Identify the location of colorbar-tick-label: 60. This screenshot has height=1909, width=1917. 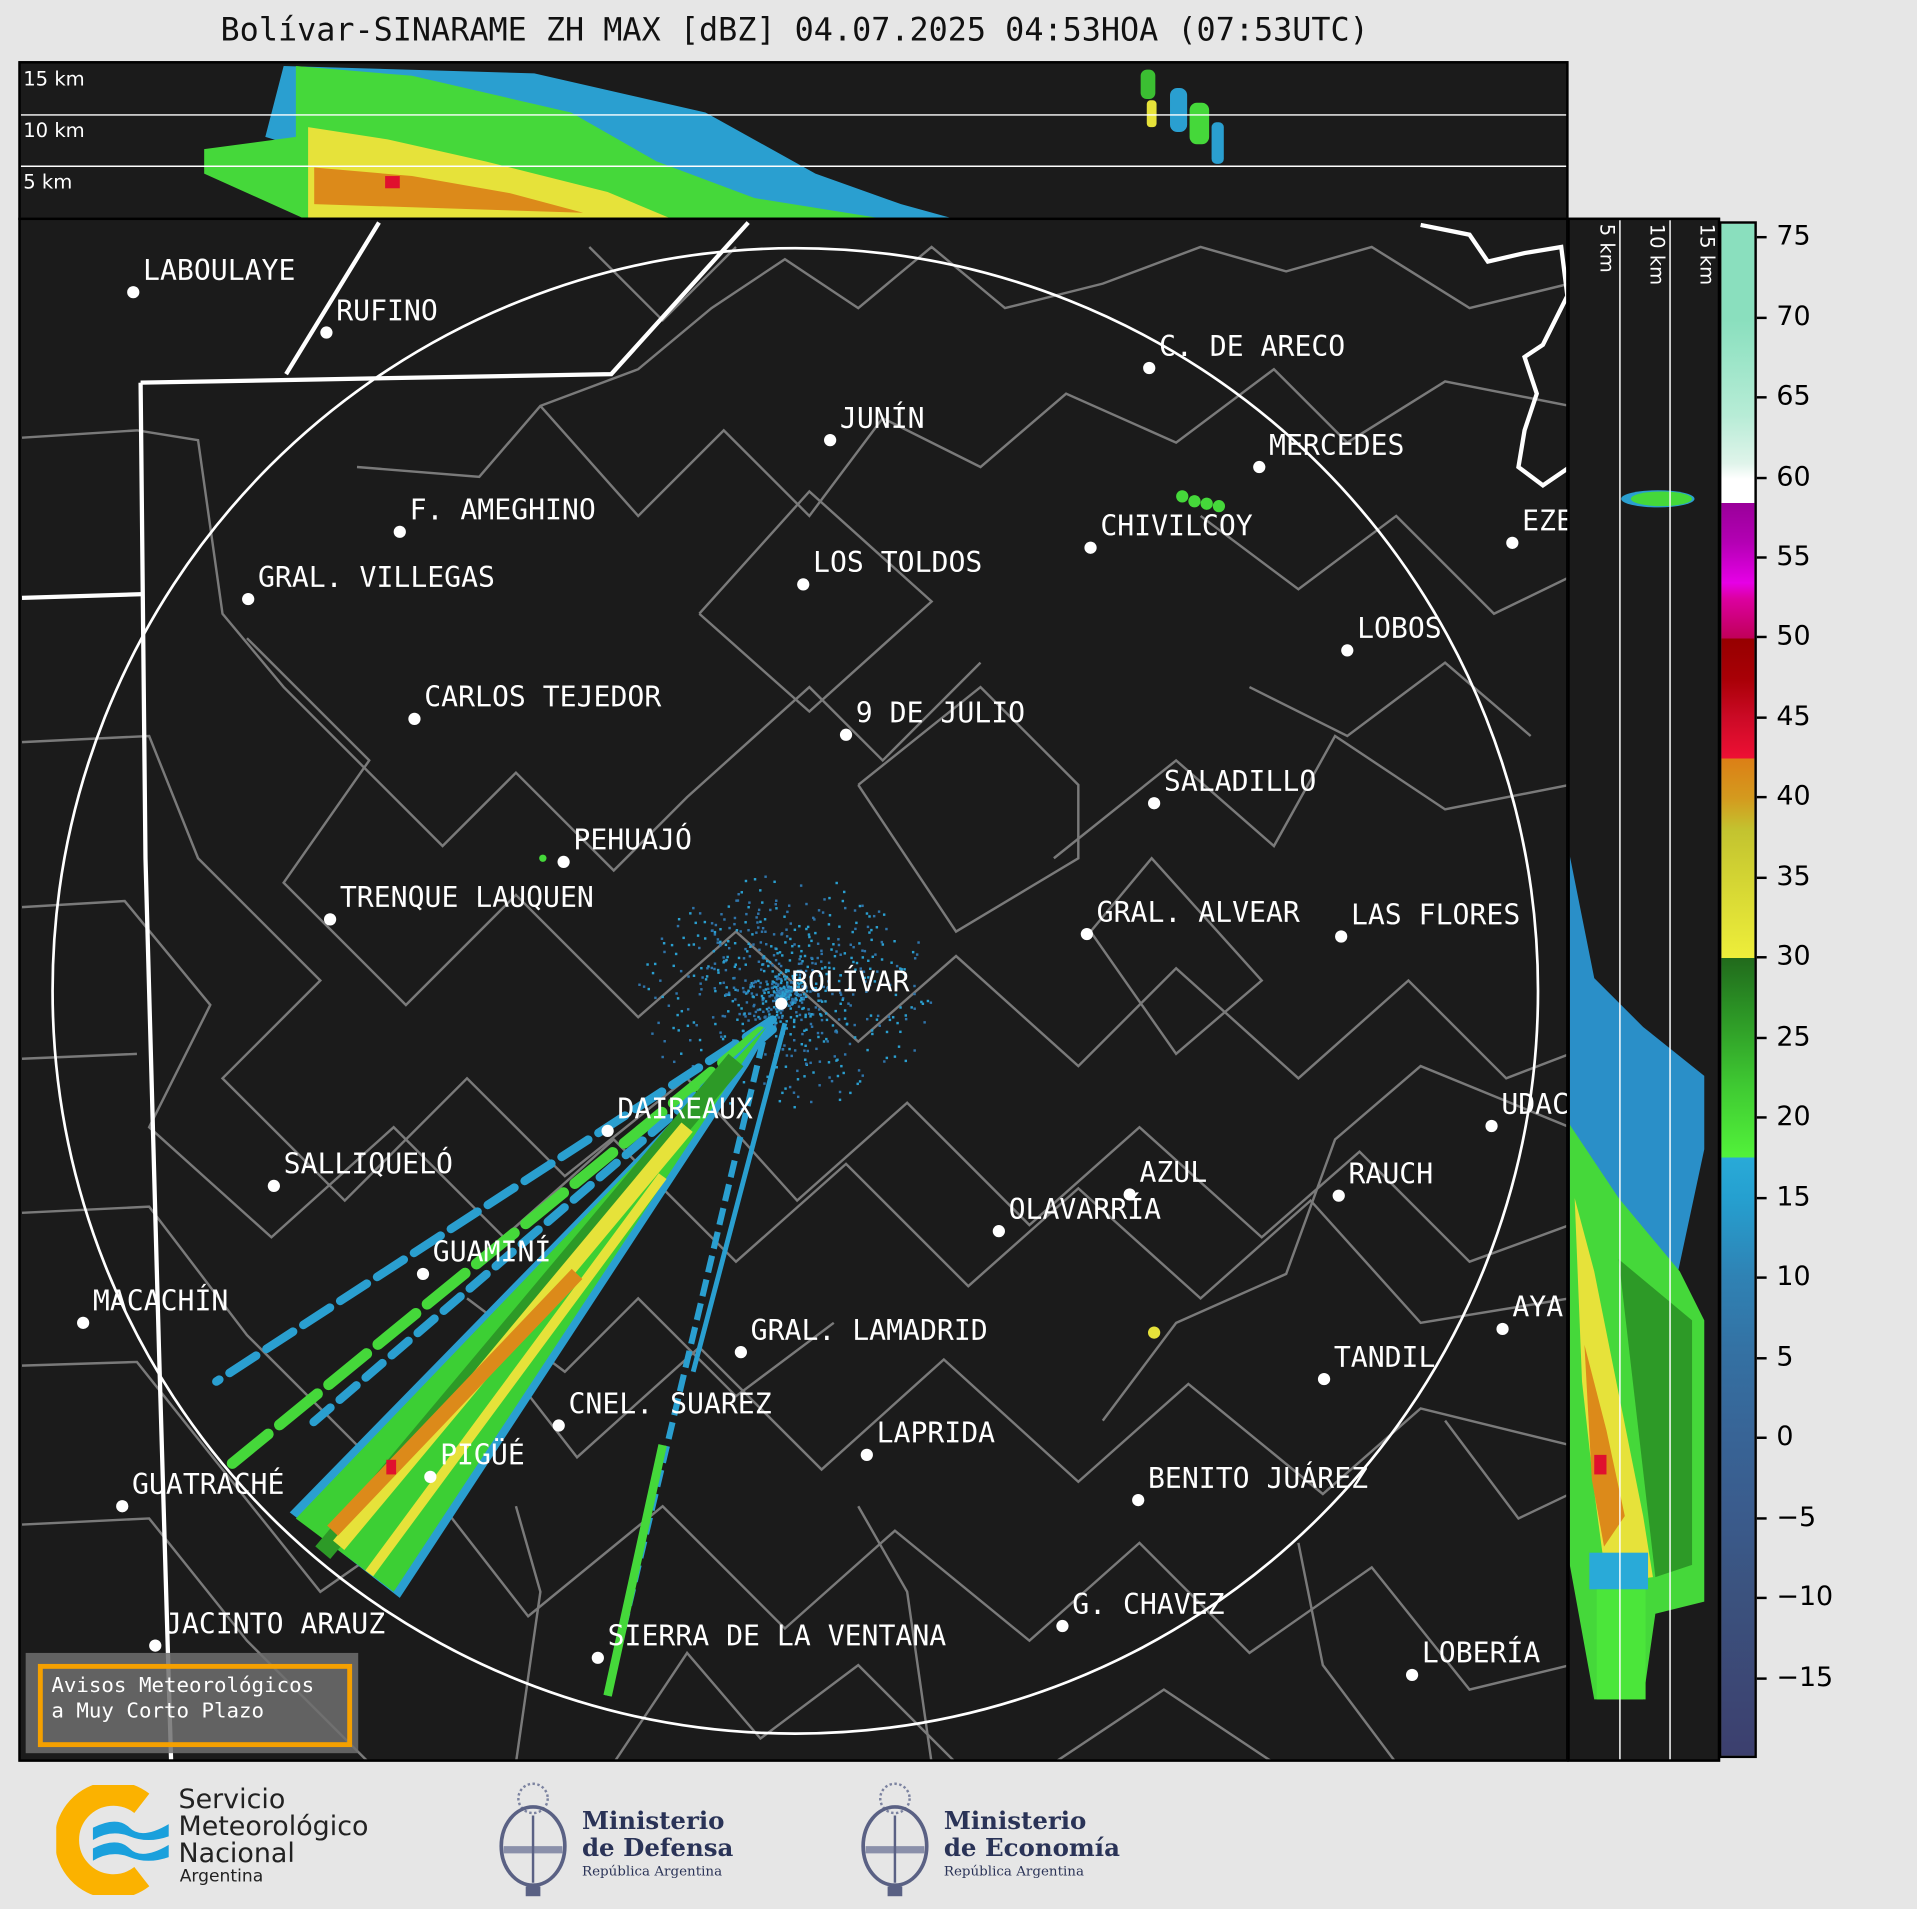
(1793, 477).